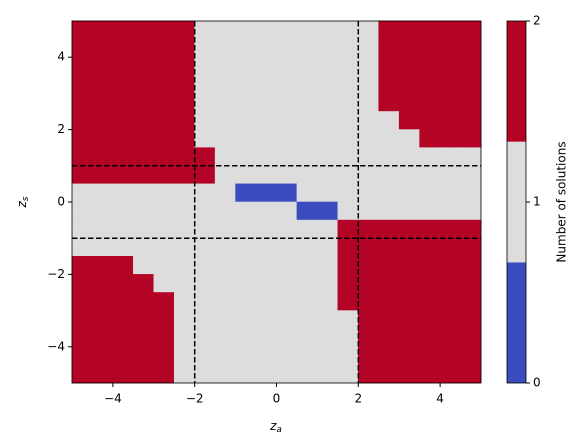  Describe the element at coordinates (61, 129) in the screenshot. I see `y-tick-label: 2` at that location.